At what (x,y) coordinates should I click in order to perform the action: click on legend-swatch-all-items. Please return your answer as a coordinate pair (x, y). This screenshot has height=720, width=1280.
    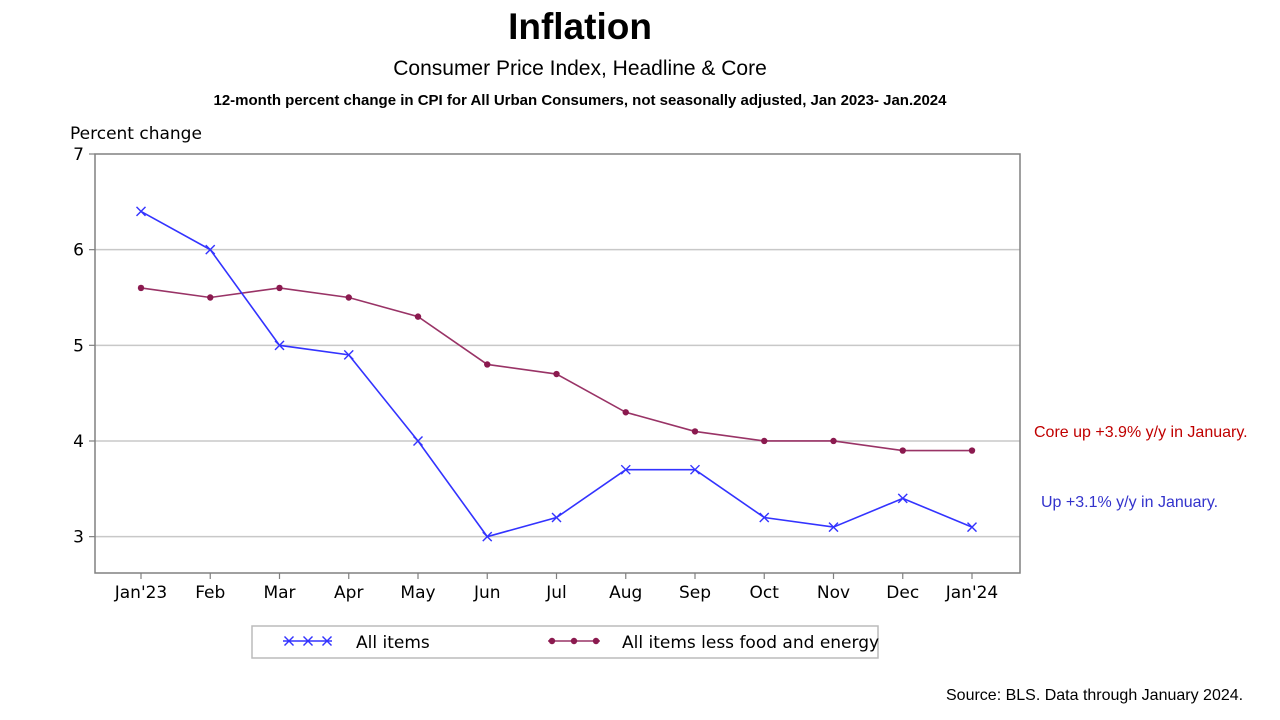
    Looking at the image, I should click on (307, 641).